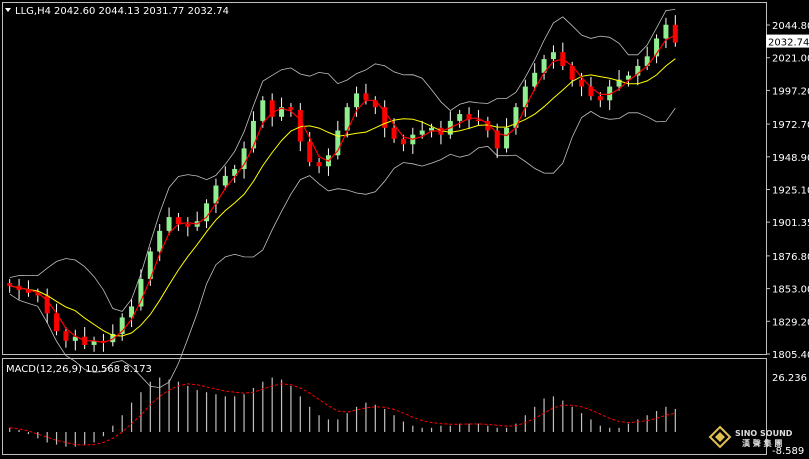 This screenshot has width=809, height=459. I want to click on dropdown-arrow-icon, so click(8, 10).